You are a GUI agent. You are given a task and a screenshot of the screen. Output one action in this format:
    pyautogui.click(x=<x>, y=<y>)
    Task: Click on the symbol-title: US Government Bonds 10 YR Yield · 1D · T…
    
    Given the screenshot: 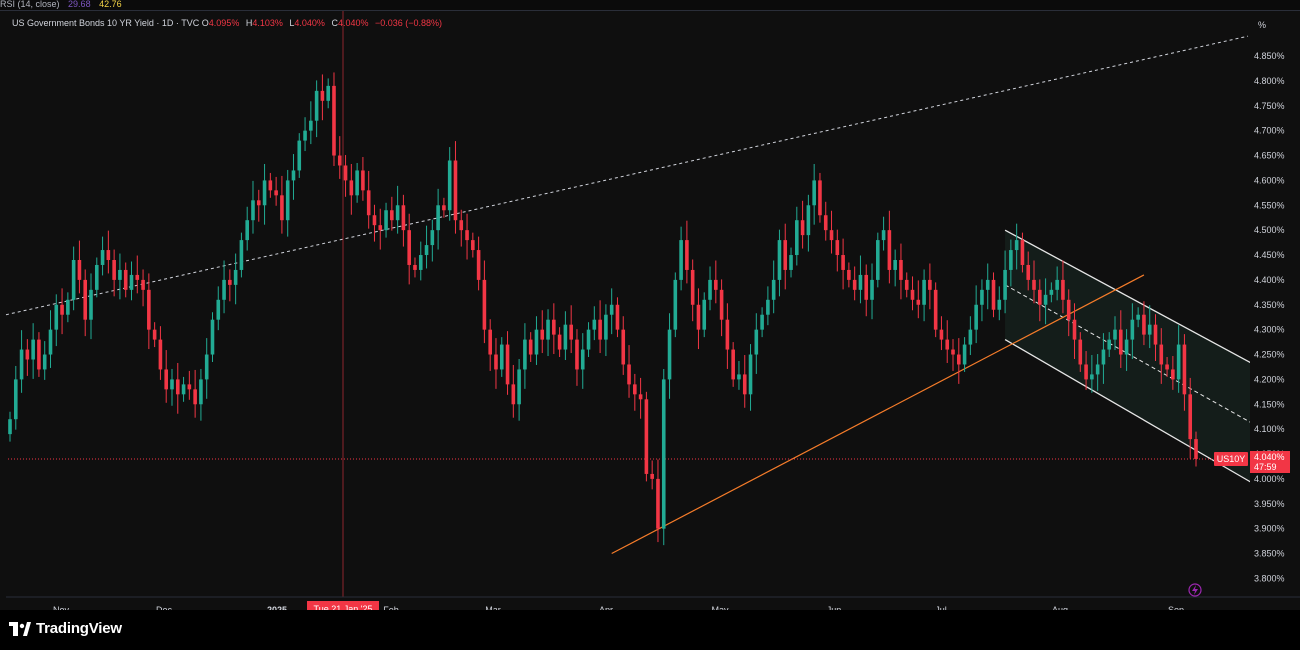 What is the action you would take?
    pyautogui.click(x=106, y=23)
    